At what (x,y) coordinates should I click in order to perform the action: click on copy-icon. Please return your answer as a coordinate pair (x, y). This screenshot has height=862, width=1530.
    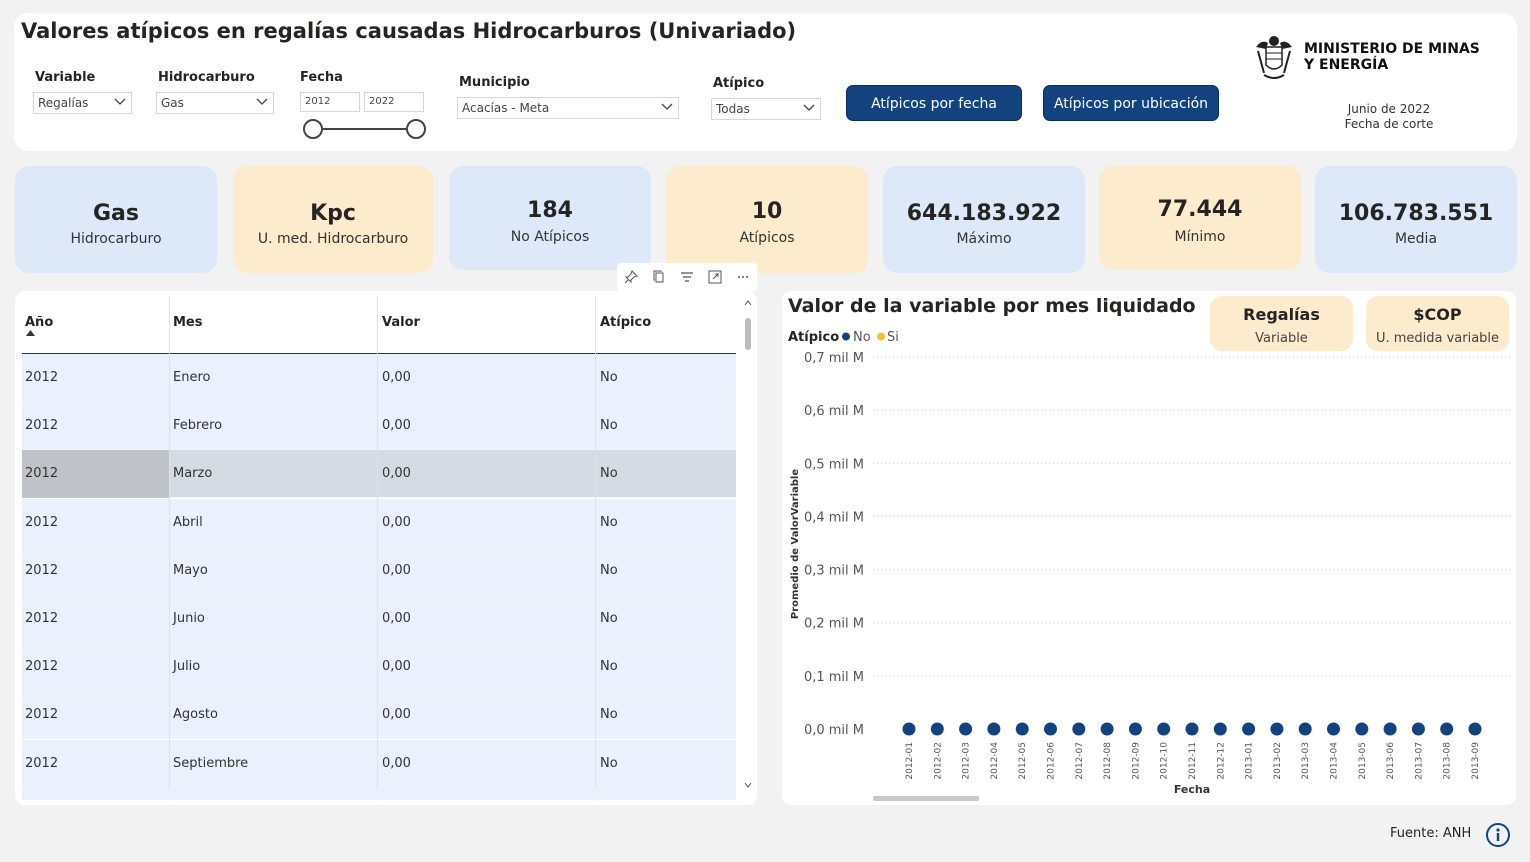
    Looking at the image, I should click on (659, 277).